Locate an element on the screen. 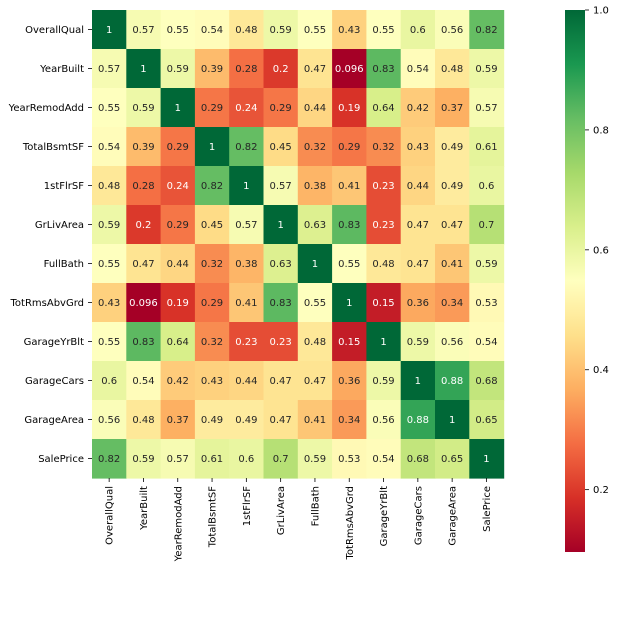 The image size is (620, 644). cell-value-label: 0.7 is located at coordinates (281, 459).